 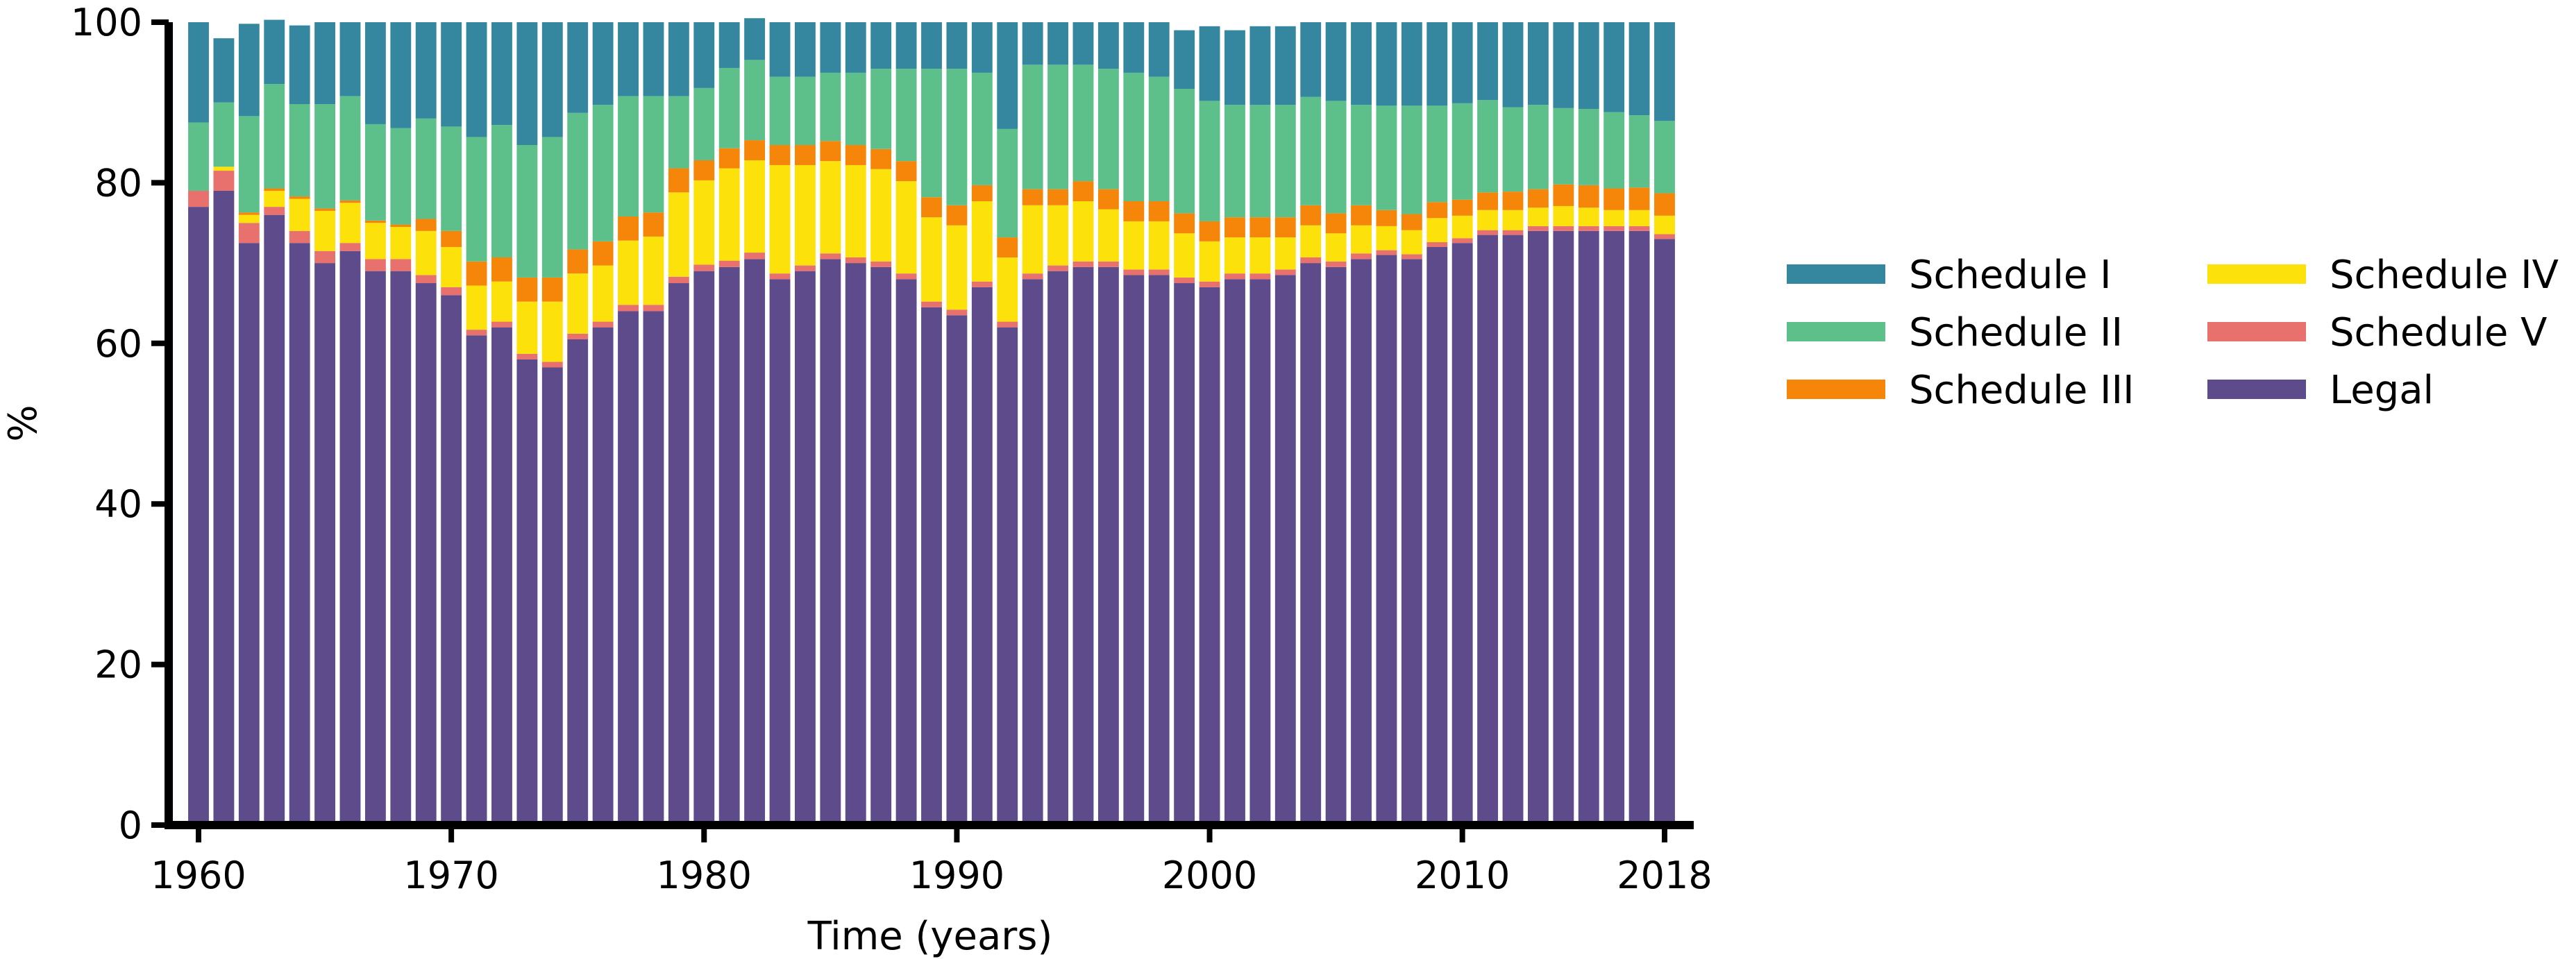 What do you see at coordinates (653, 154) in the screenshot?
I see `bar-segment-schedule-ii-1978` at bounding box center [653, 154].